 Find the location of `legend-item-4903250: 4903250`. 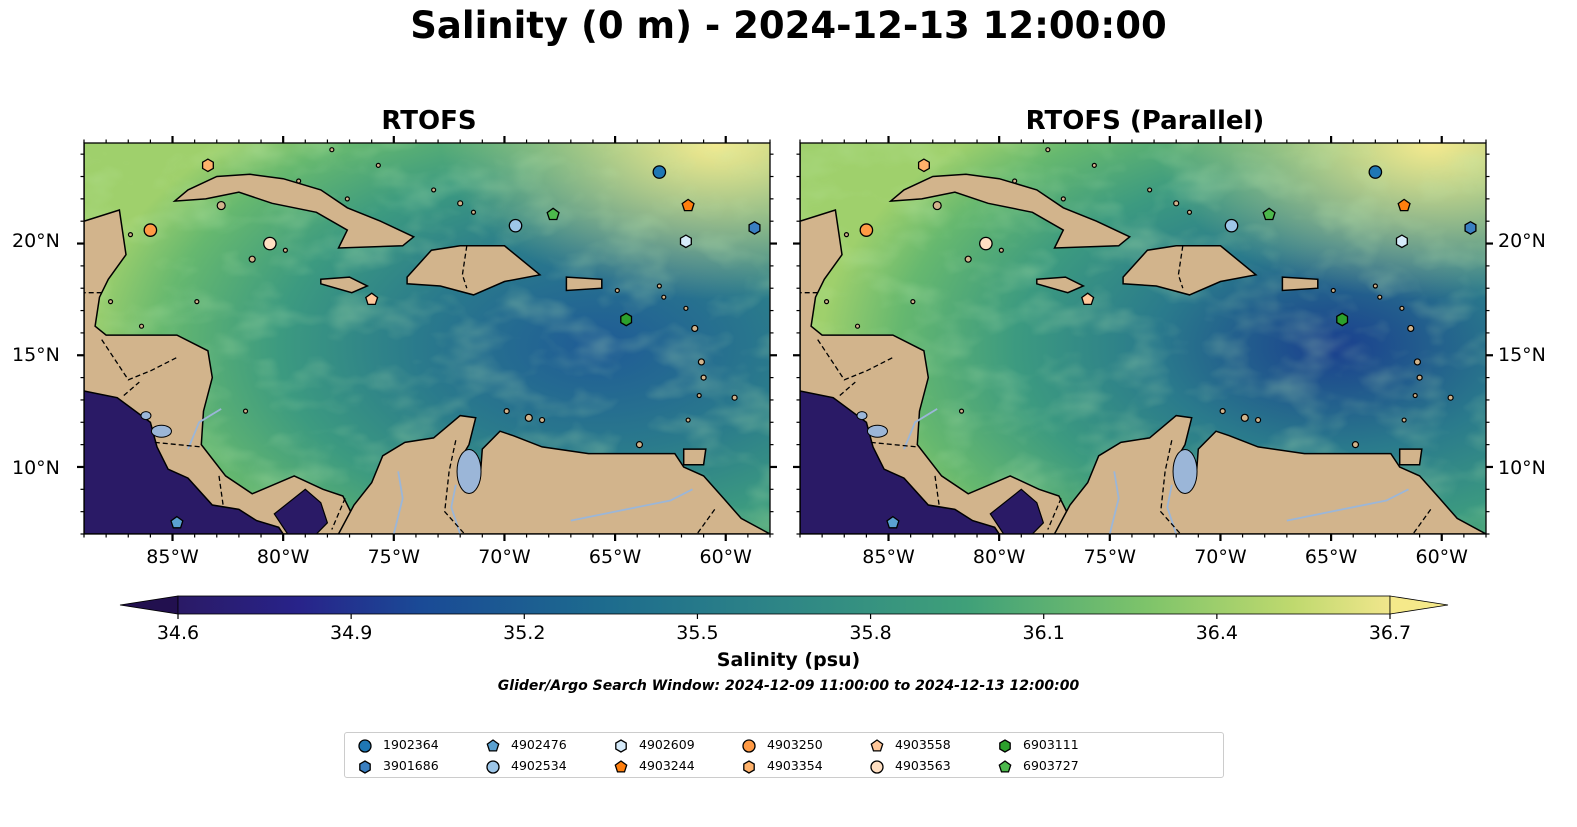

legend-item-4903250: 4903250 is located at coordinates (782, 745).